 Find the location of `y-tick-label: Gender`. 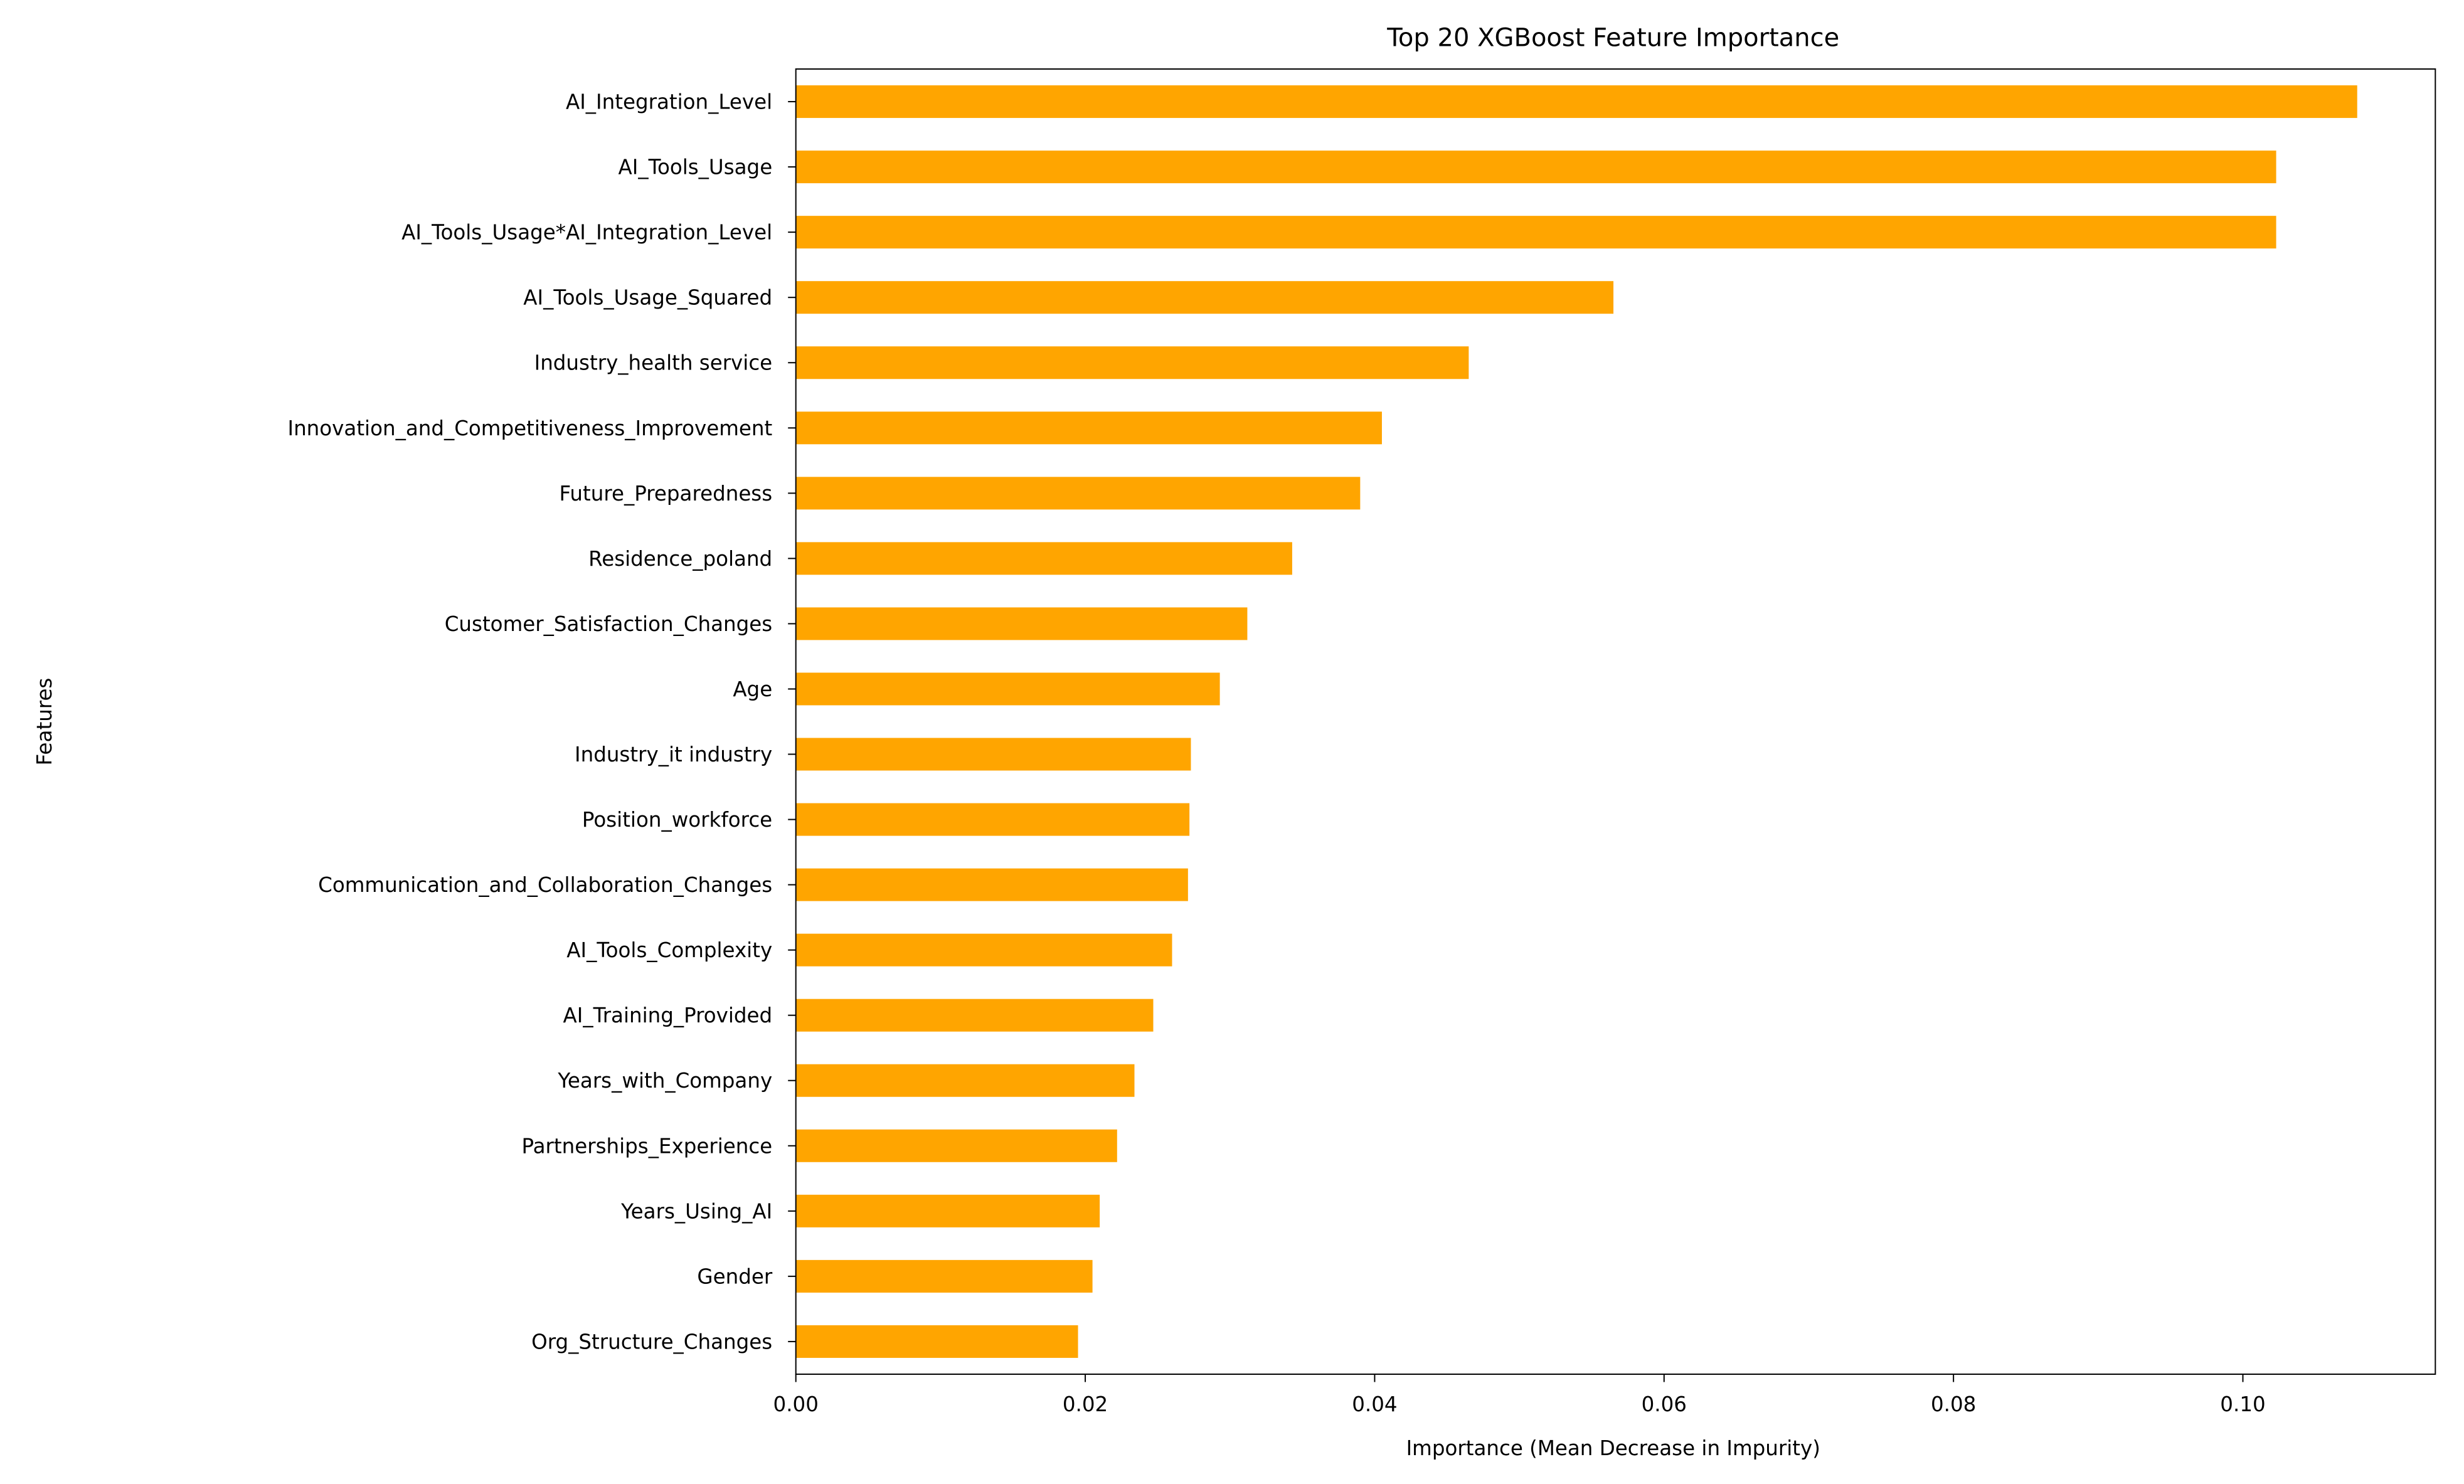

y-tick-label: Gender is located at coordinates (734, 1276).